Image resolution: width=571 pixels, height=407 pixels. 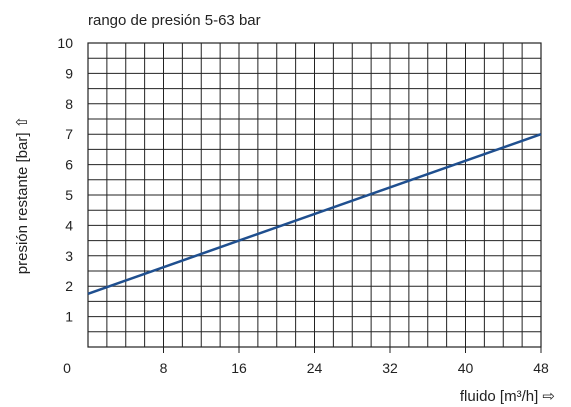 I want to click on x-tick-label: 40, so click(x=466, y=368).